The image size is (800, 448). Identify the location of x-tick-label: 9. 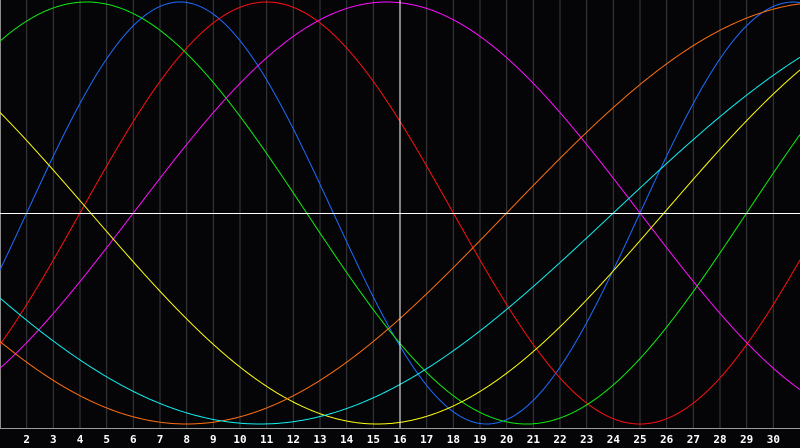
(213, 439).